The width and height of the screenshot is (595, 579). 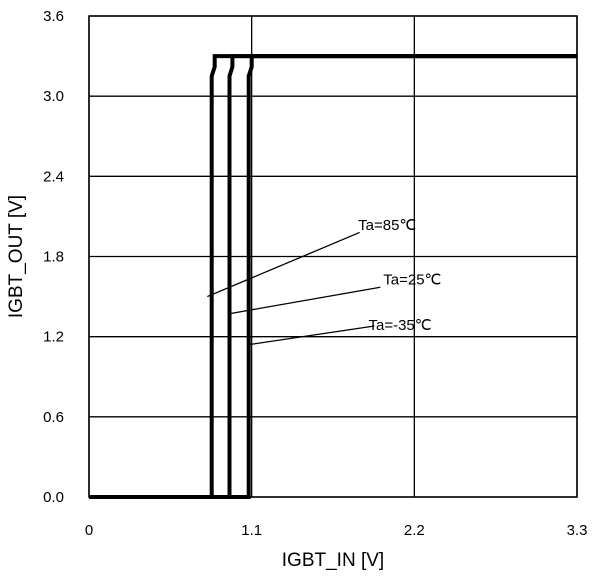 I want to click on x-tick-label: 1.1, so click(x=251, y=530).